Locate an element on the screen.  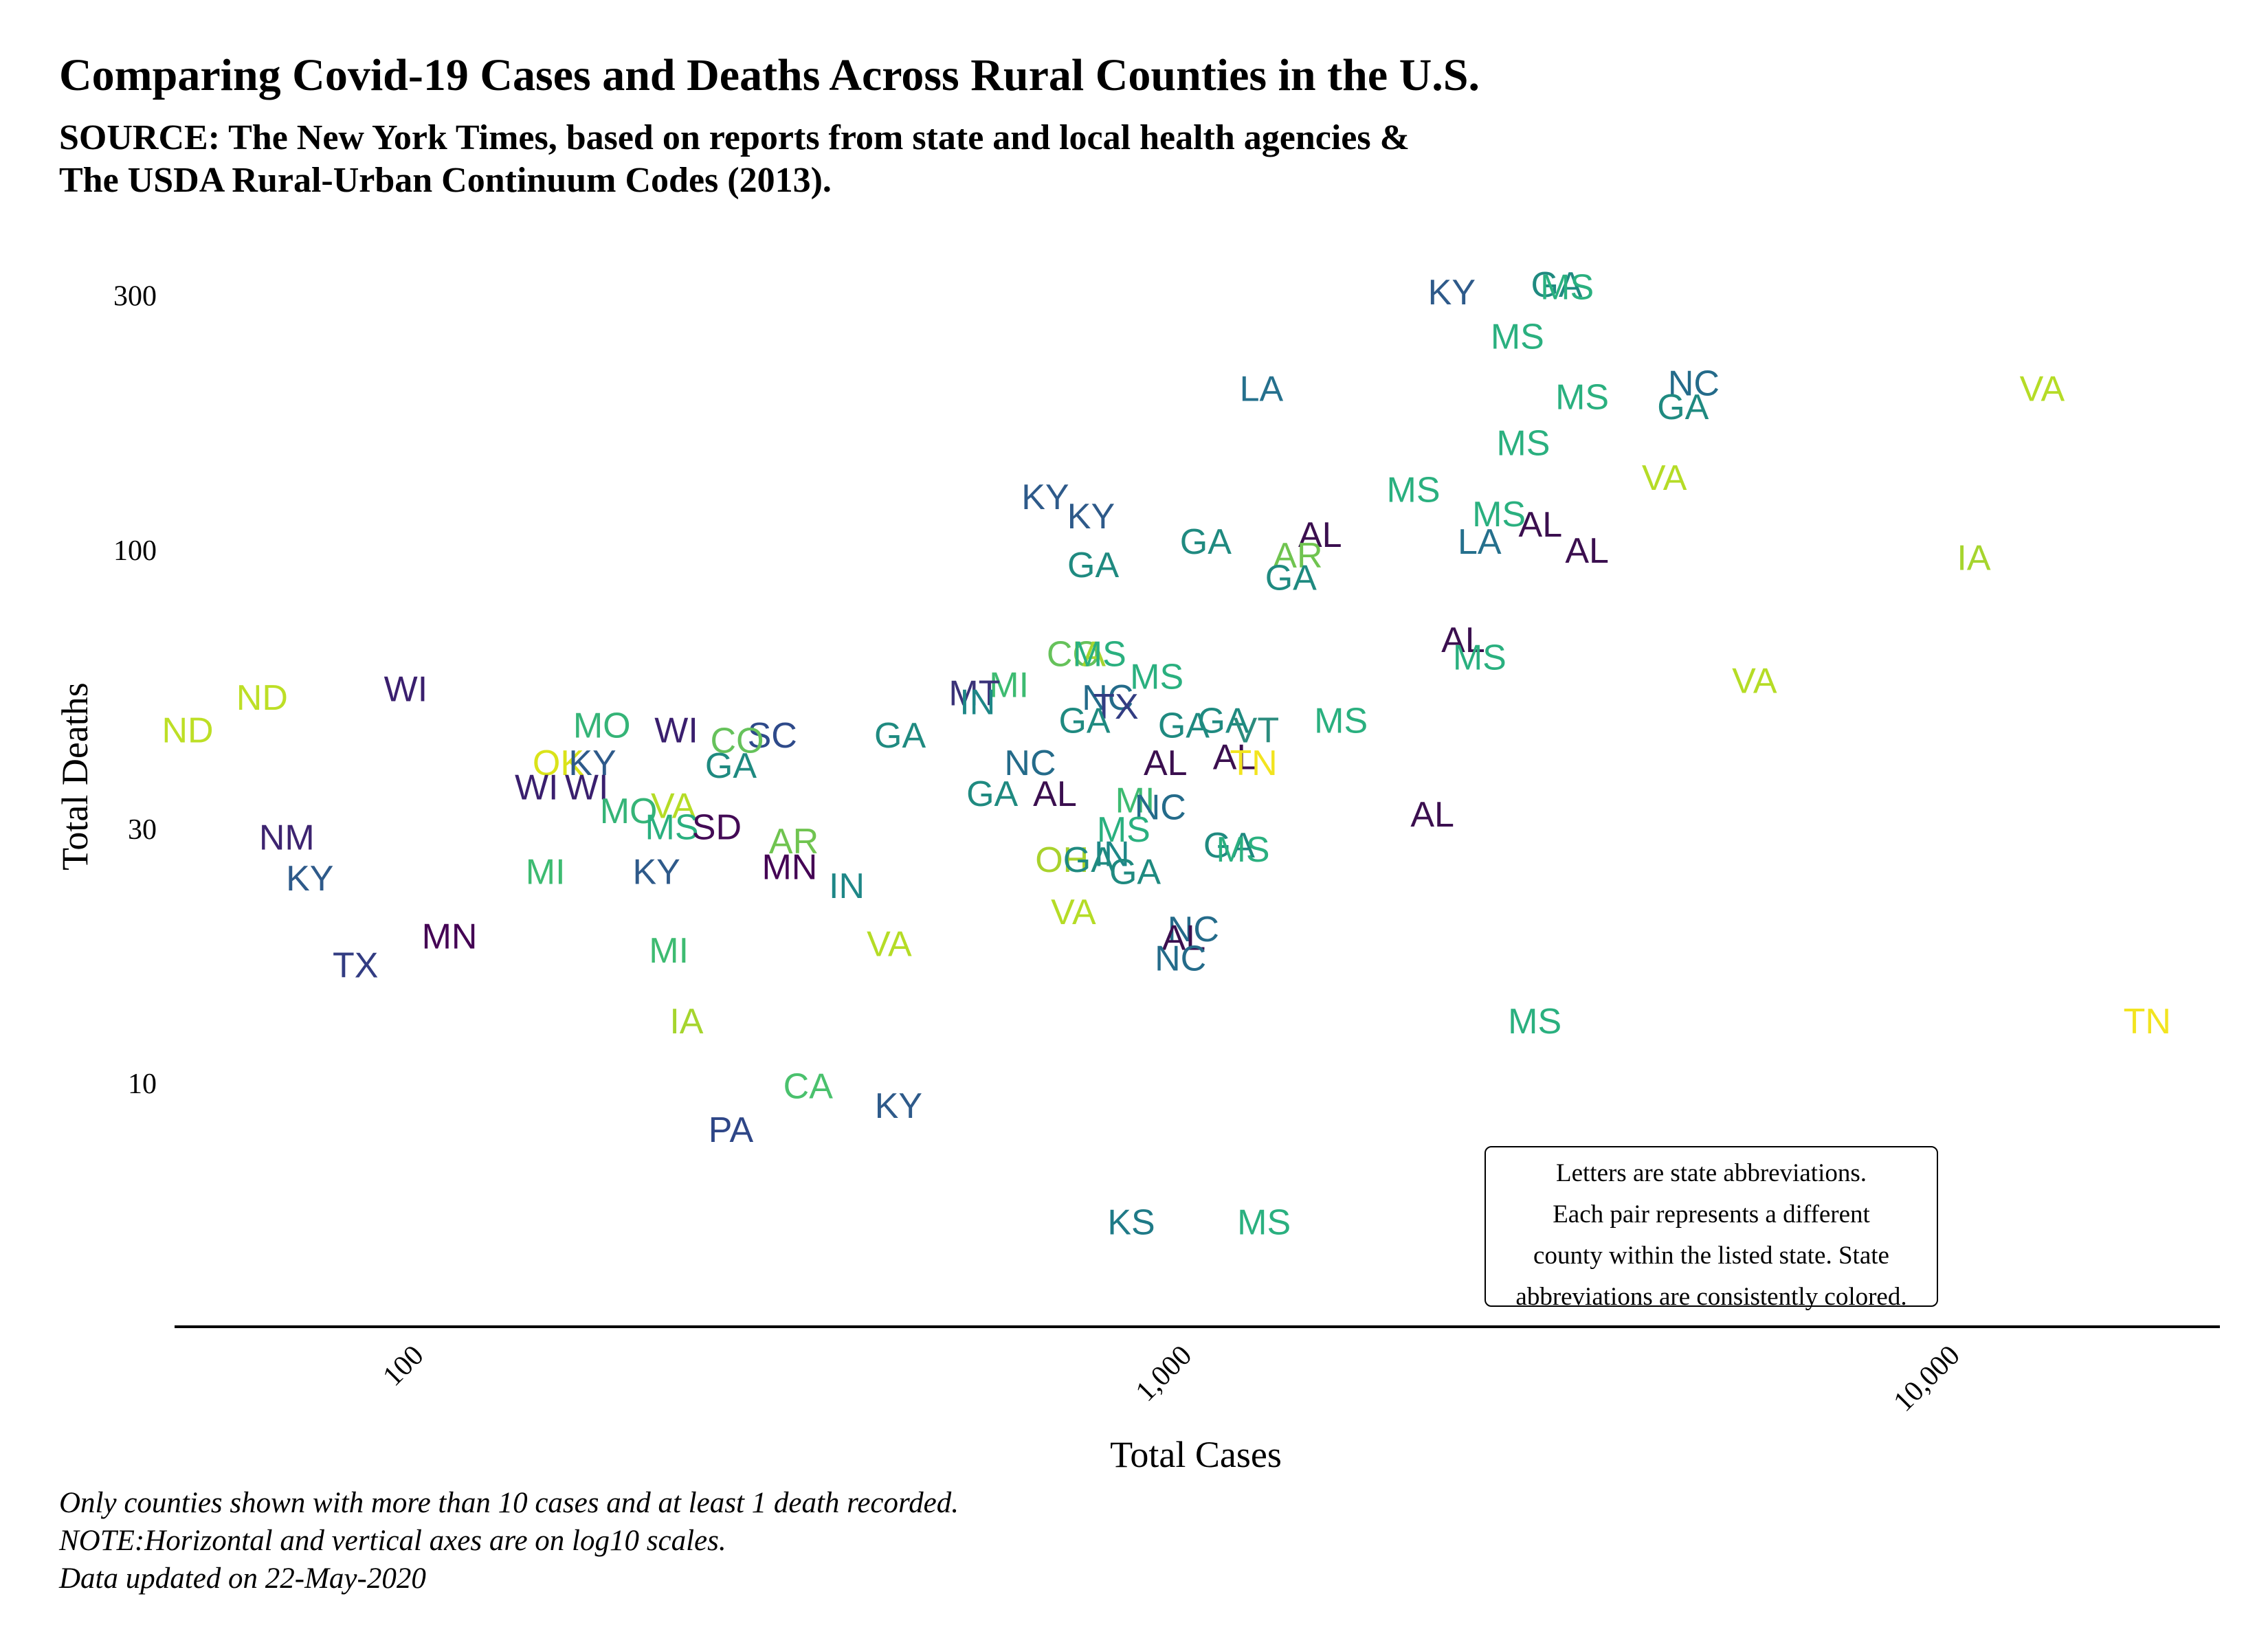
note-line-2: Each pair represents a different is located at coordinates (1711, 1214).